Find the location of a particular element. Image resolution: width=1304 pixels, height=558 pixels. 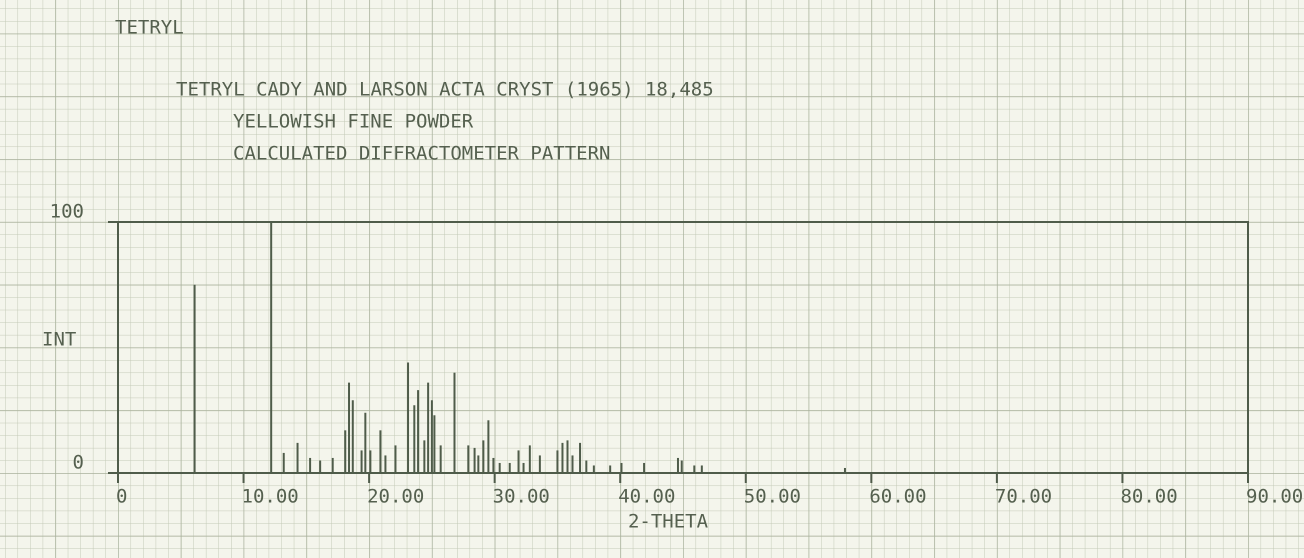

x-tick-label: 20.00 is located at coordinates (395, 497).